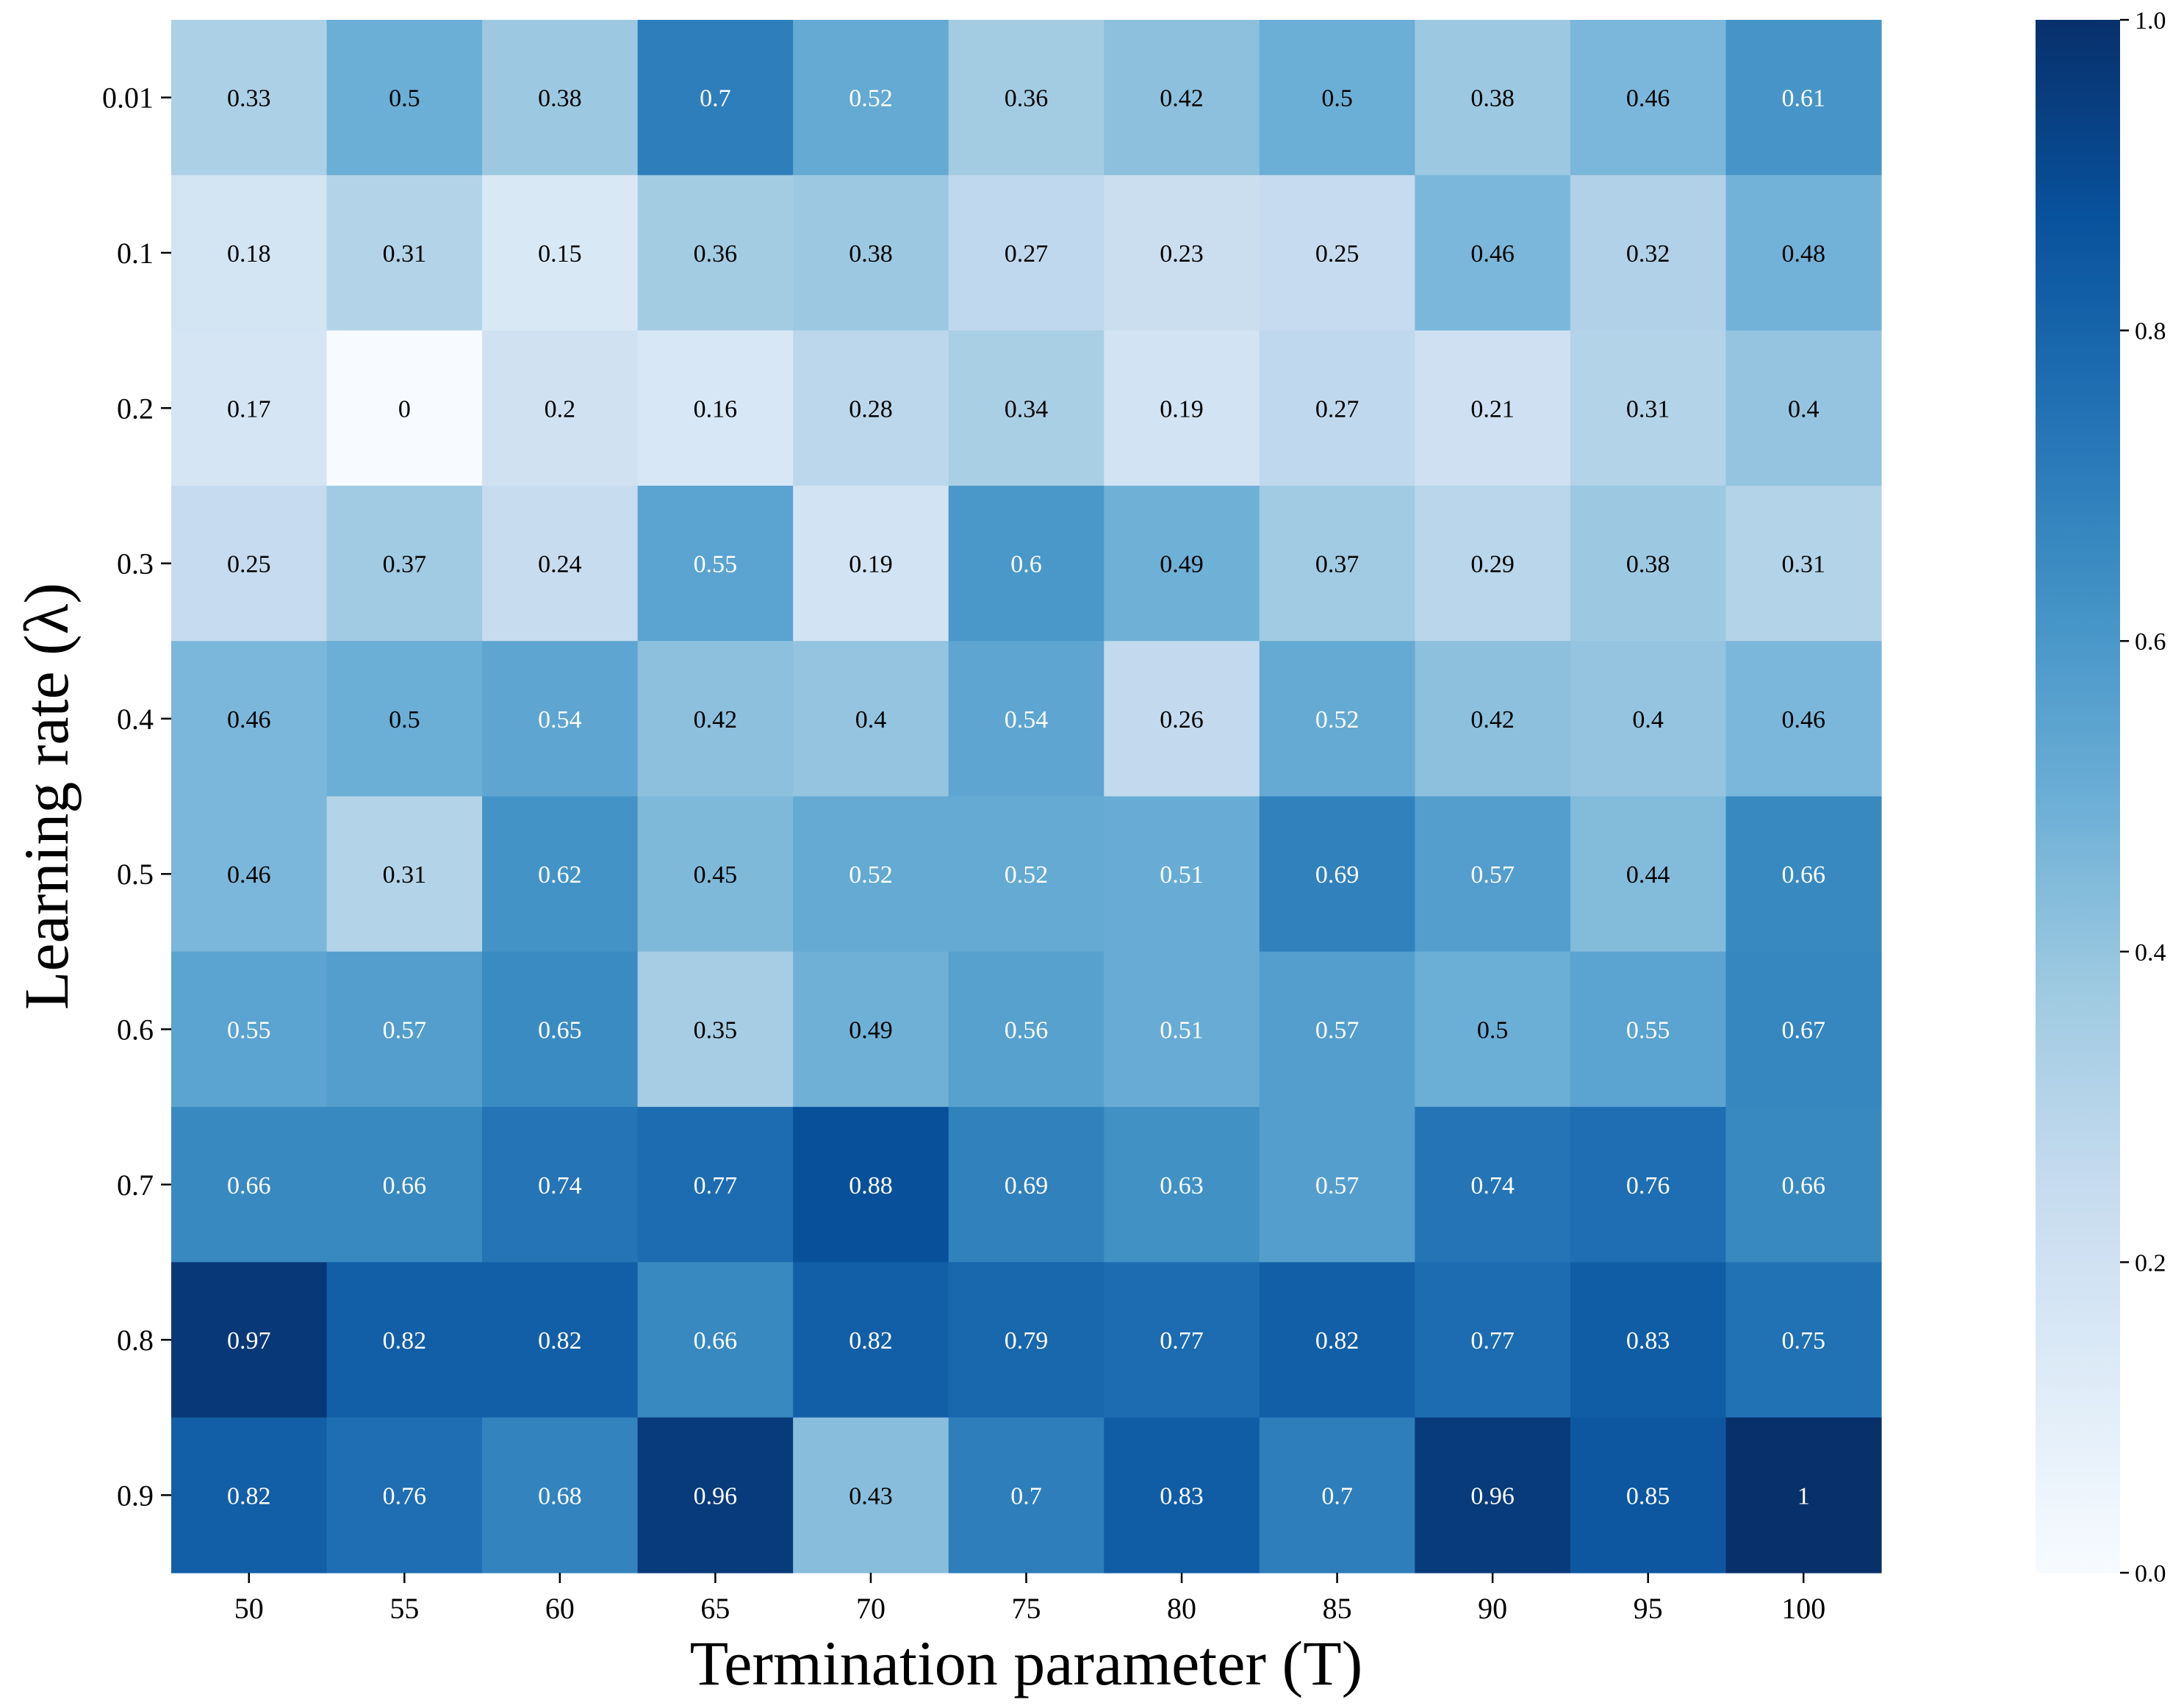 Image resolution: width=2184 pixels, height=1708 pixels. Describe the element at coordinates (249, 1030) in the screenshot. I see `cell-value-label: 0.55` at that location.